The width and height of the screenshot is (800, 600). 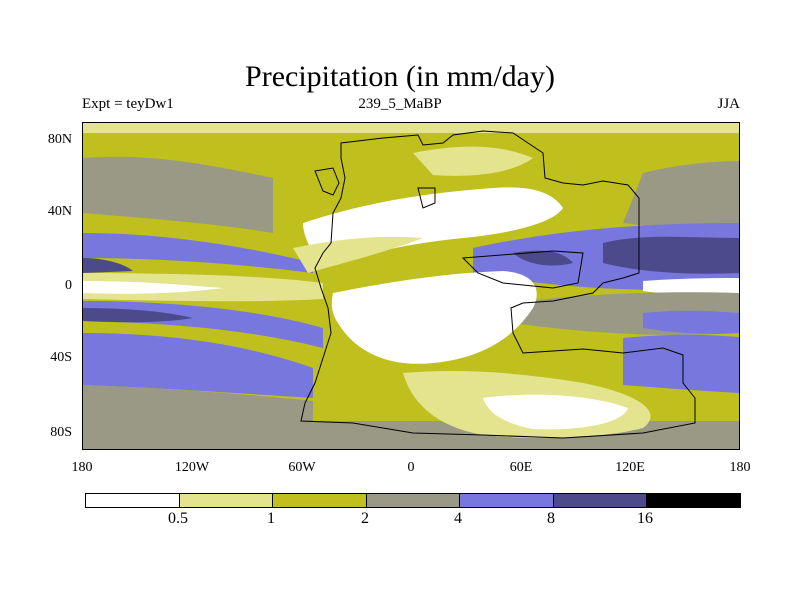 I want to click on lat-tick: 80N, so click(x=59, y=139).